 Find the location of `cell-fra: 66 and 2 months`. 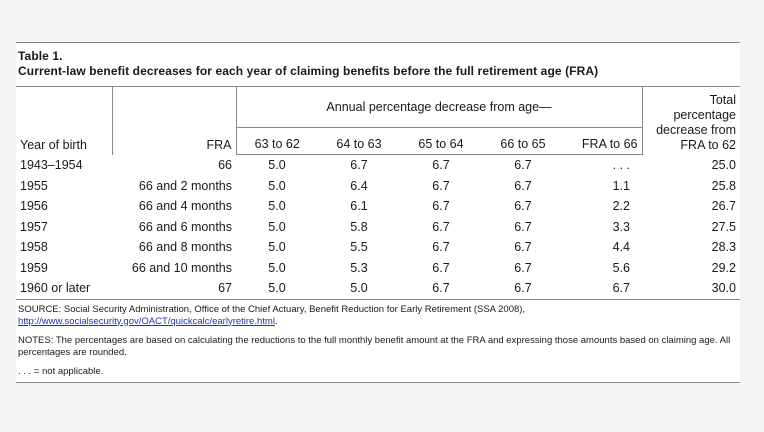

cell-fra: 66 and 2 months is located at coordinates (185, 185).